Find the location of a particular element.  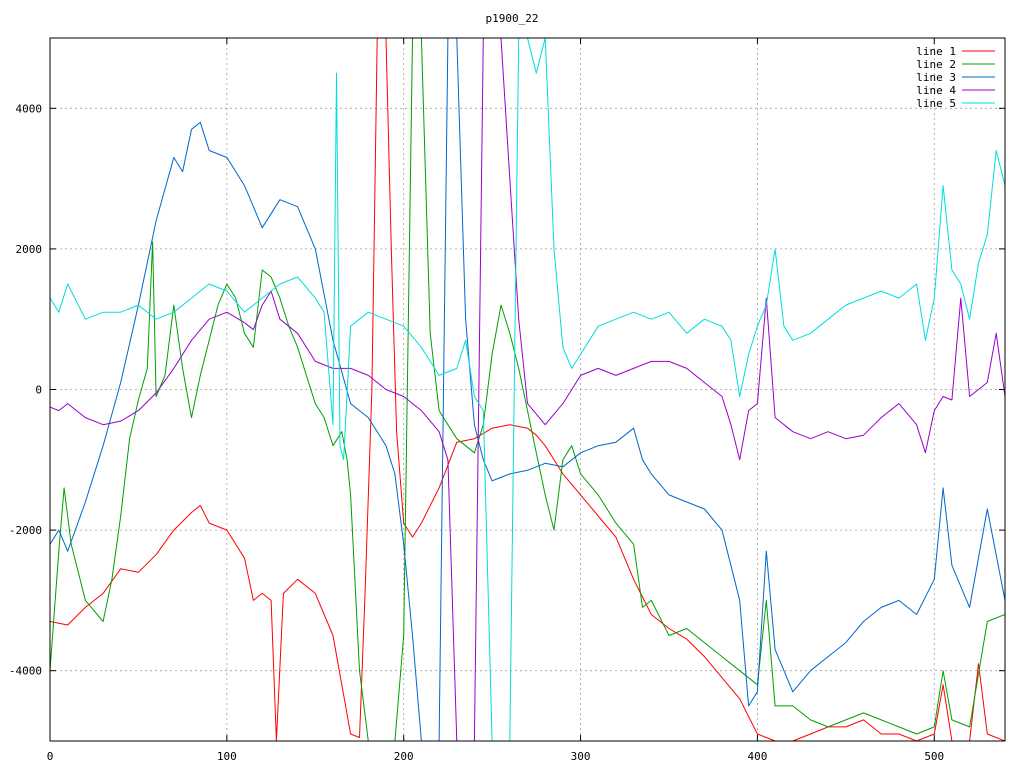

x-tick-label: 0 is located at coordinates (50, 756).